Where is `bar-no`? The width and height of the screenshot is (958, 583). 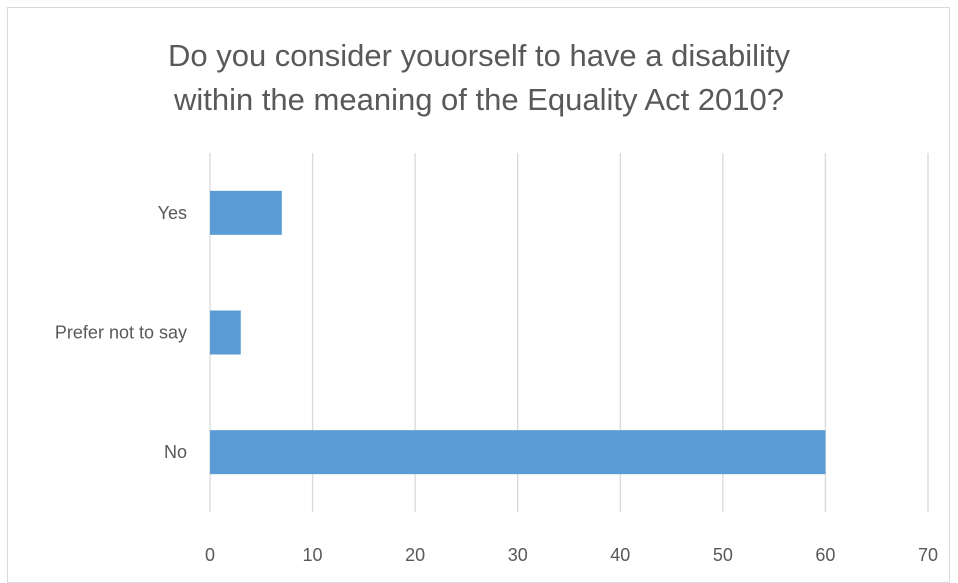
bar-no is located at coordinates (518, 452).